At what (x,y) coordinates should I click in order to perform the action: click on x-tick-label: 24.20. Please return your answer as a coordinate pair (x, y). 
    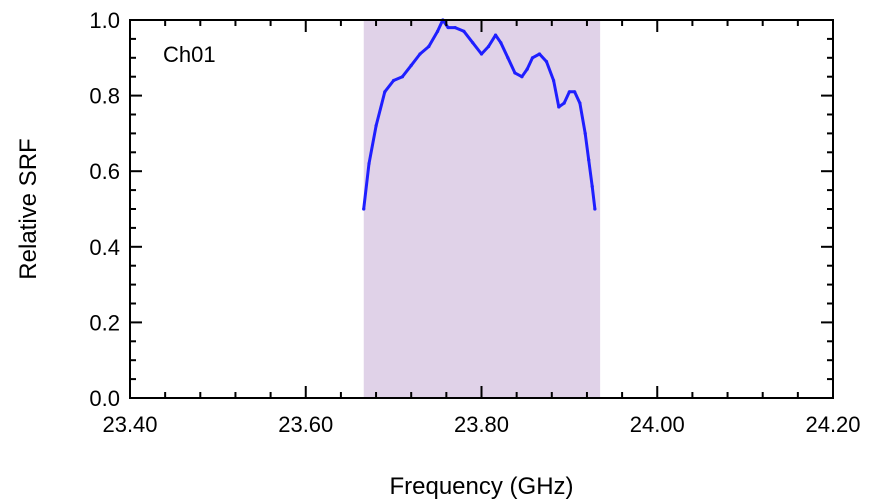
    Looking at the image, I should click on (832, 424).